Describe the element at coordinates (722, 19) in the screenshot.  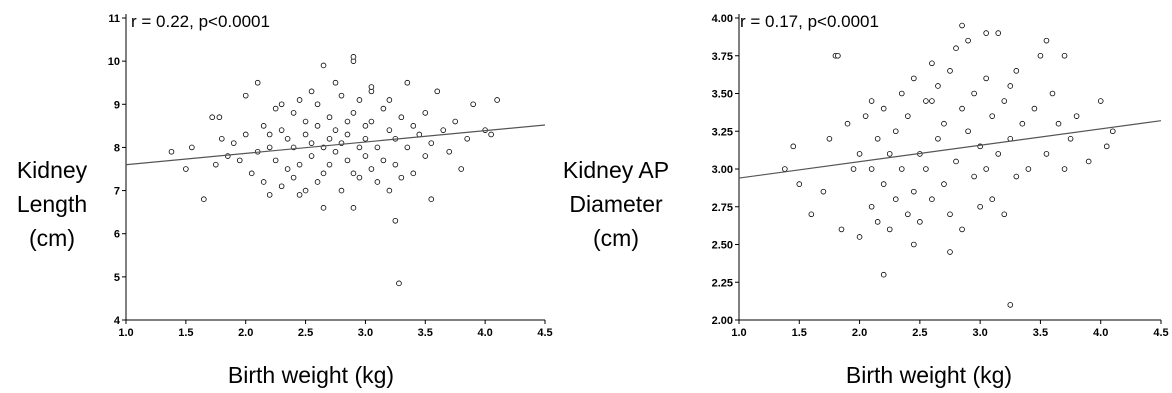
I see `y-tick-label: 4.00` at that location.